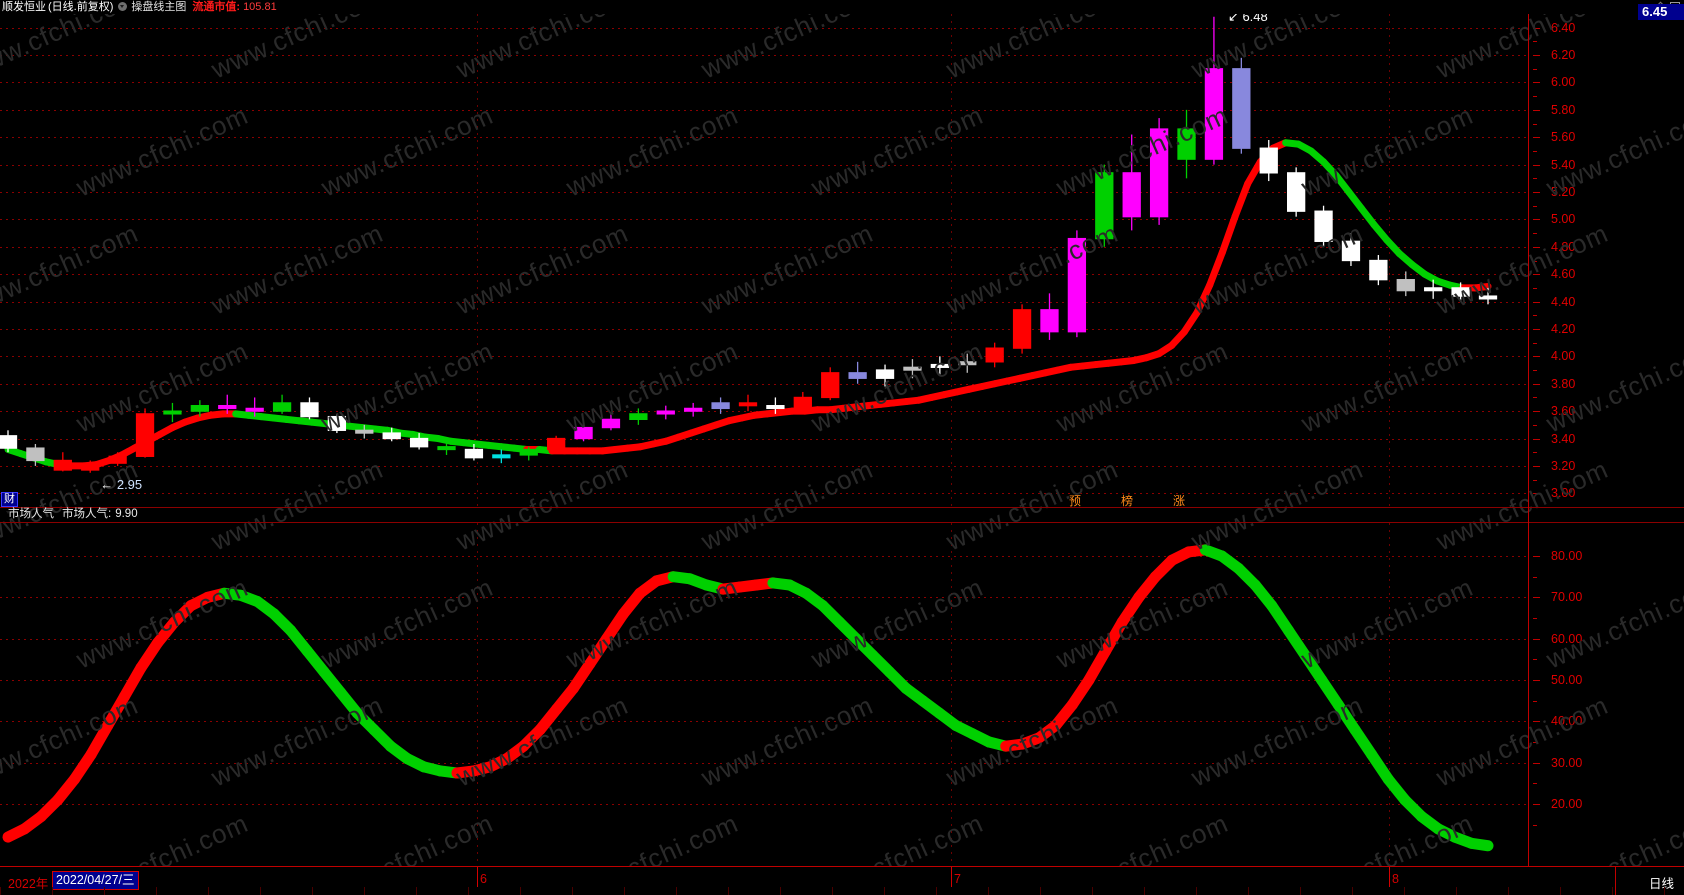  What do you see at coordinates (159, 7) in the screenshot?
I see `main-indicator-title: 操盘线主图` at bounding box center [159, 7].